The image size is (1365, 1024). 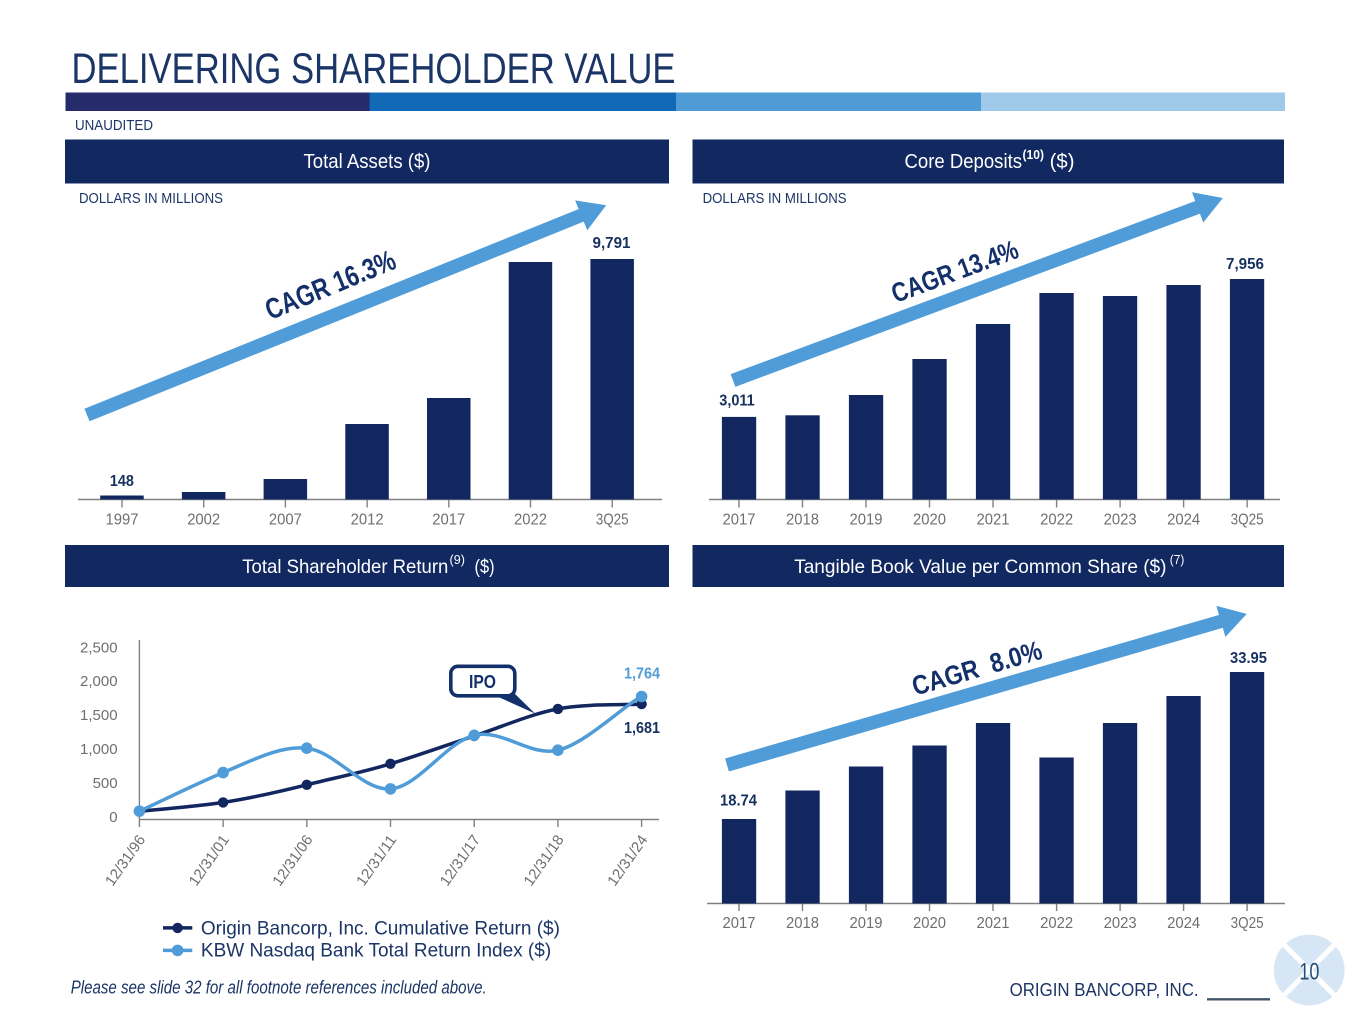 What do you see at coordinates (1309, 972) in the screenshot?
I see `svg-text: 10` at bounding box center [1309, 972].